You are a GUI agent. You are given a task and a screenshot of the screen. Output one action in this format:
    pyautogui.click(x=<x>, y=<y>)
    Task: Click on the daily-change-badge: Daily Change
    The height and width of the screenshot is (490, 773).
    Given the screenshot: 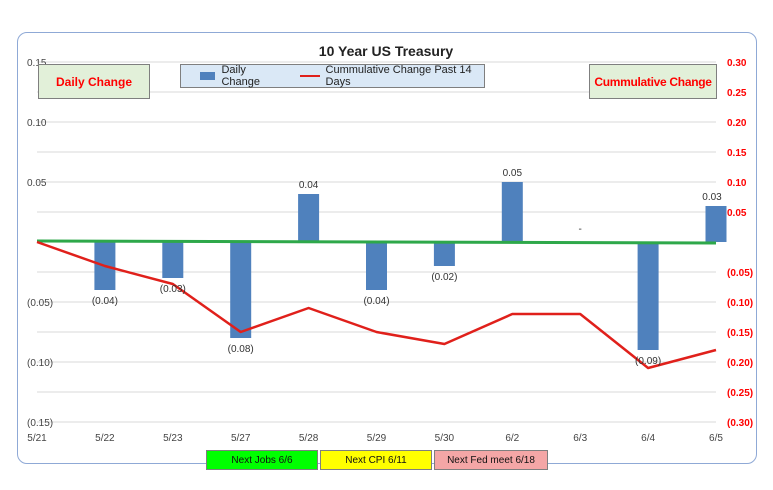 What is the action you would take?
    pyautogui.click(x=94, y=81)
    